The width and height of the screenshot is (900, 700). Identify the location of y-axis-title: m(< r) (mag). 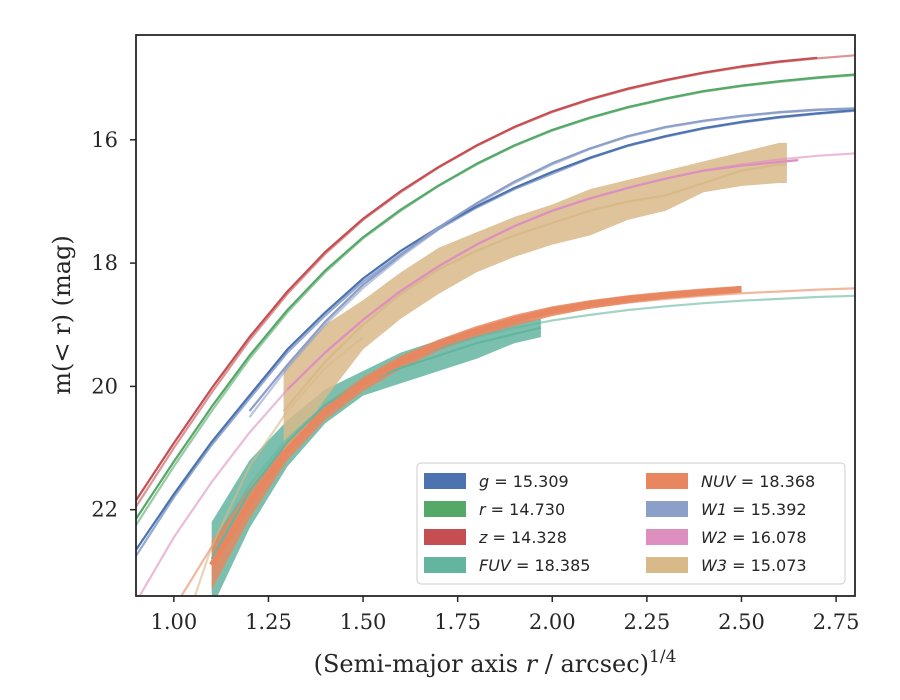
(62, 314).